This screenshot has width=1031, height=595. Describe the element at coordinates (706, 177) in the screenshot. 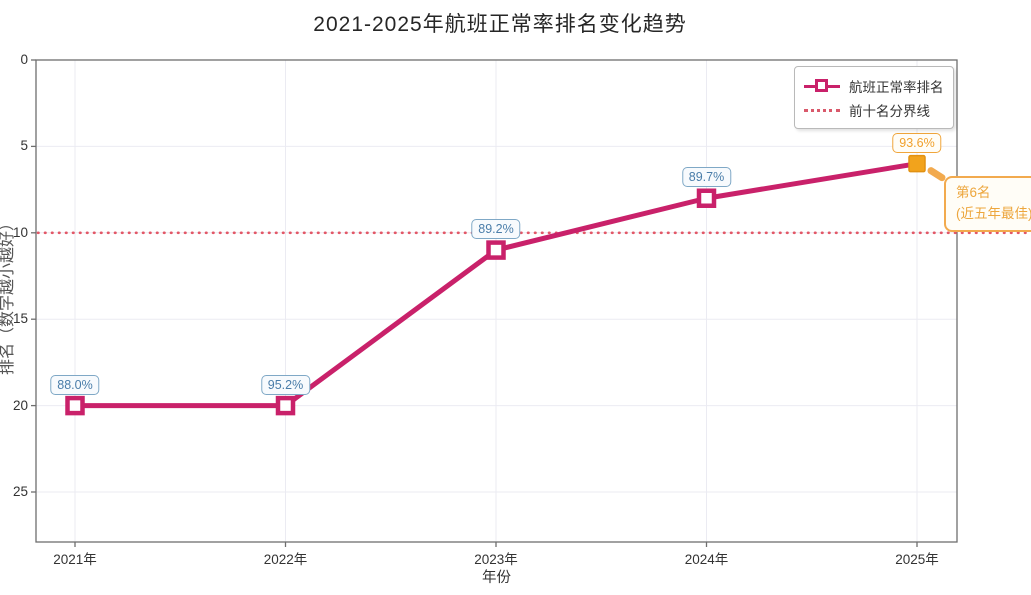

I see `point-value-label: 89.7%` at that location.